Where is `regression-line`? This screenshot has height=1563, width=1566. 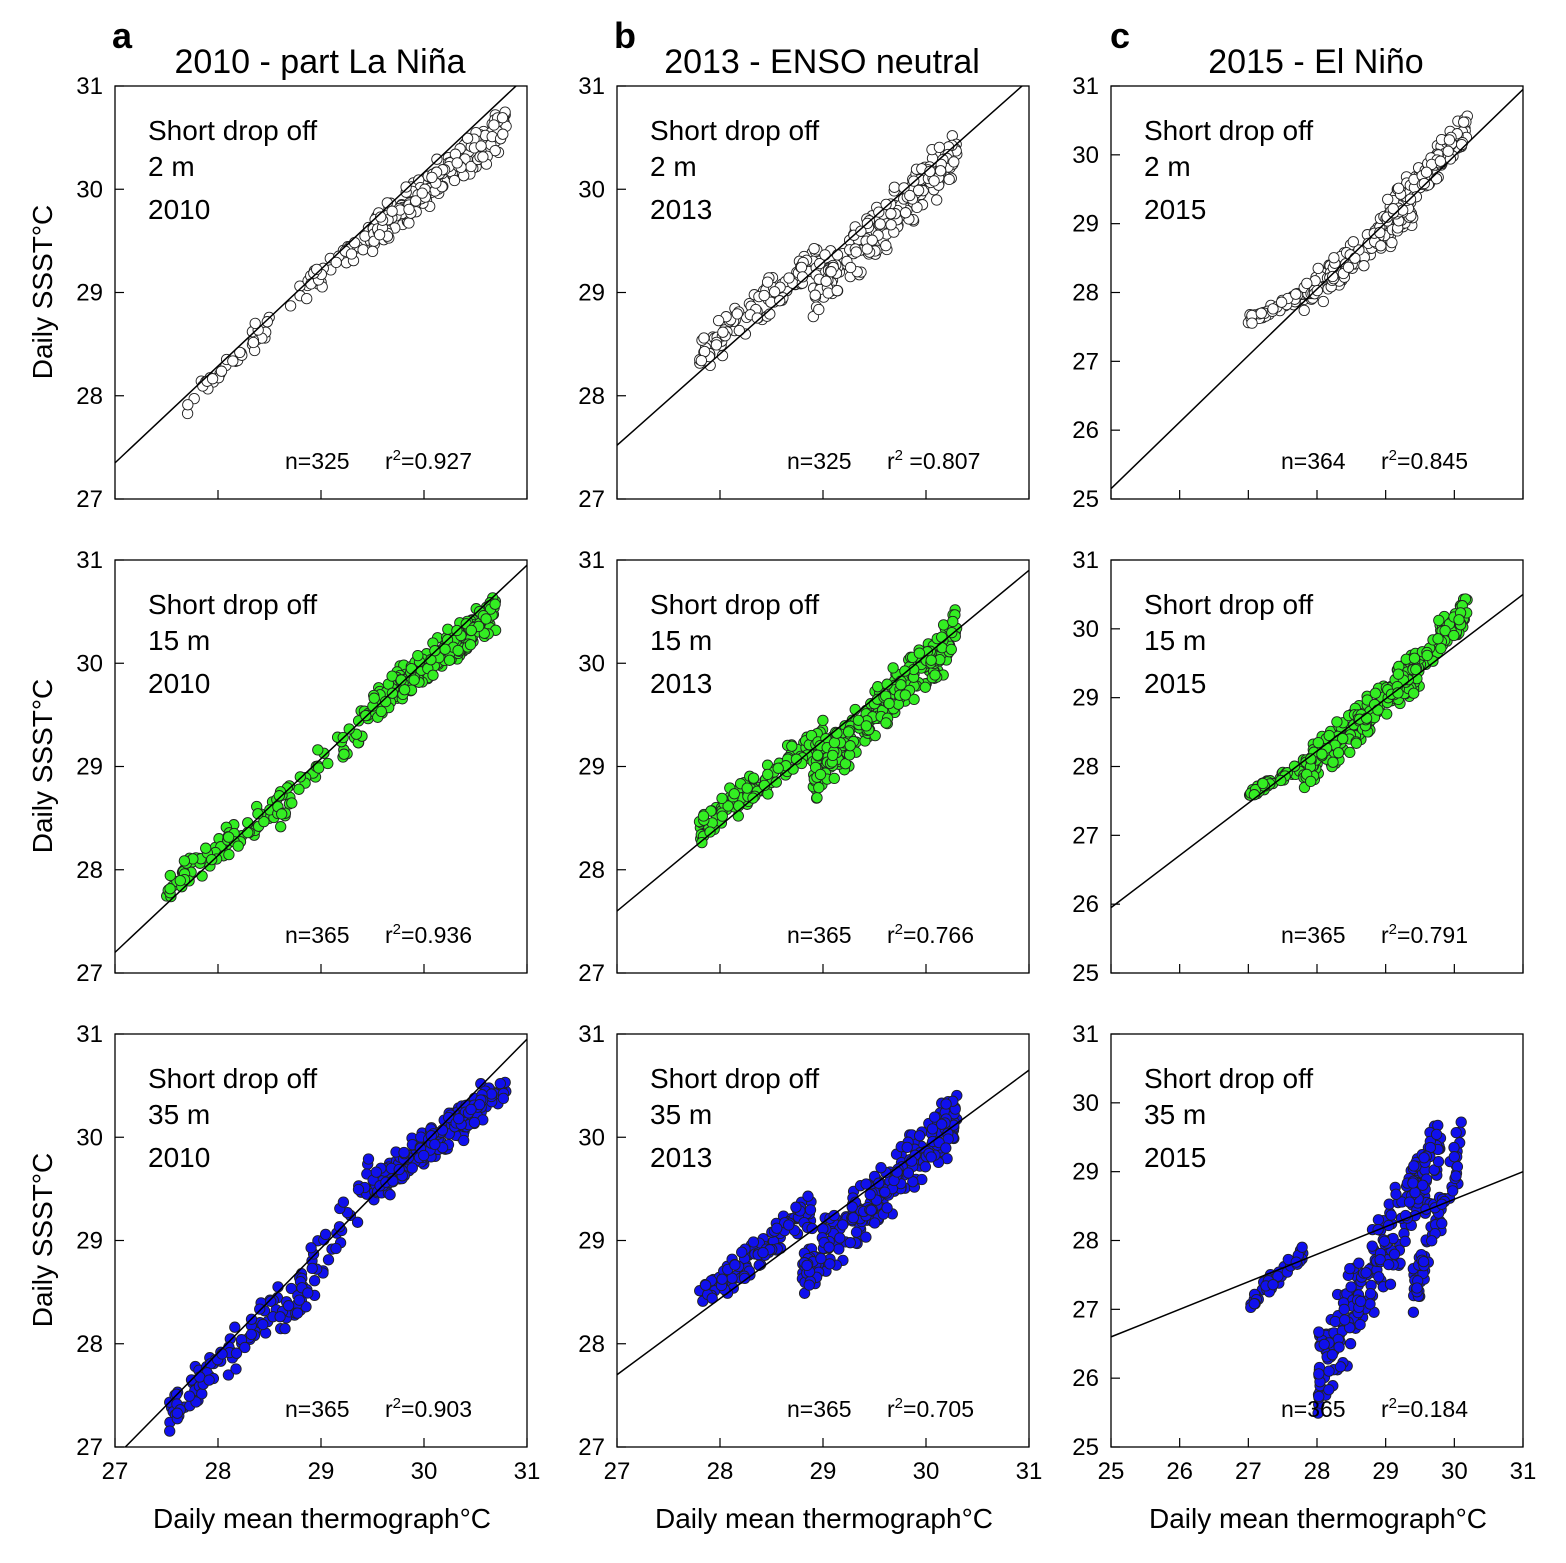
regression-line is located at coordinates (325, 1242).